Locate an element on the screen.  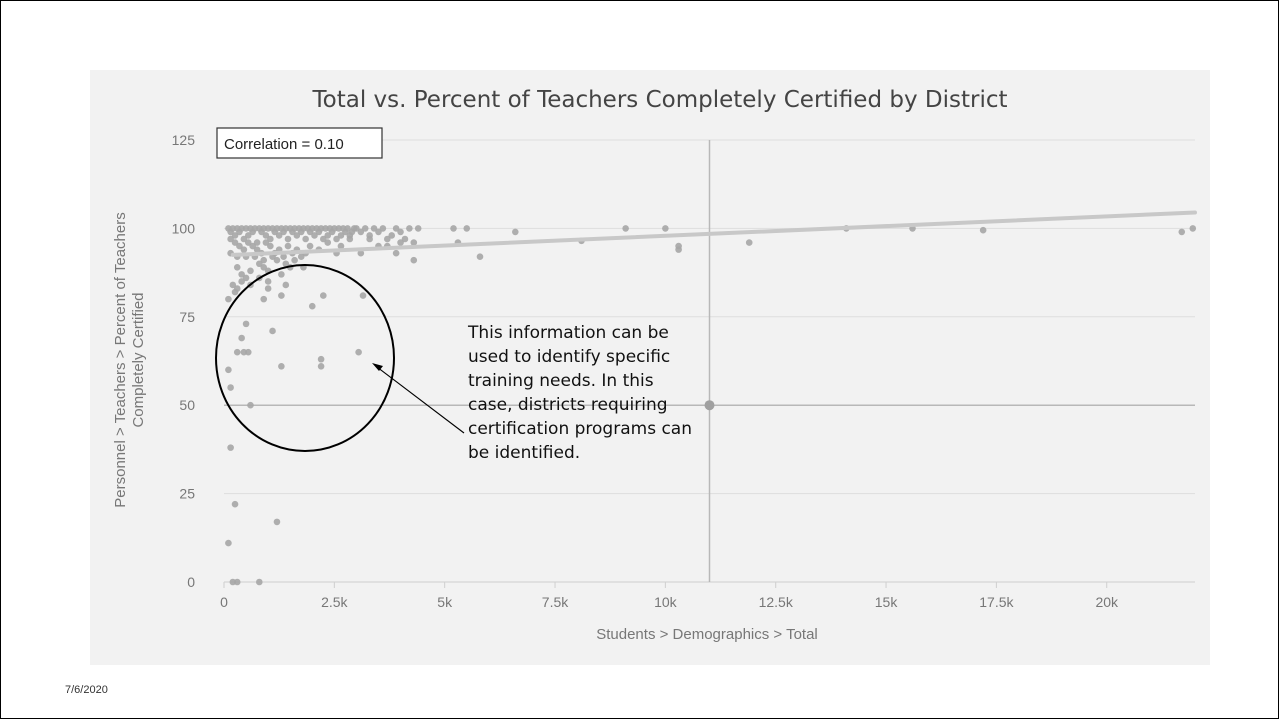
x-tick-label: 15k is located at coordinates (887, 602).